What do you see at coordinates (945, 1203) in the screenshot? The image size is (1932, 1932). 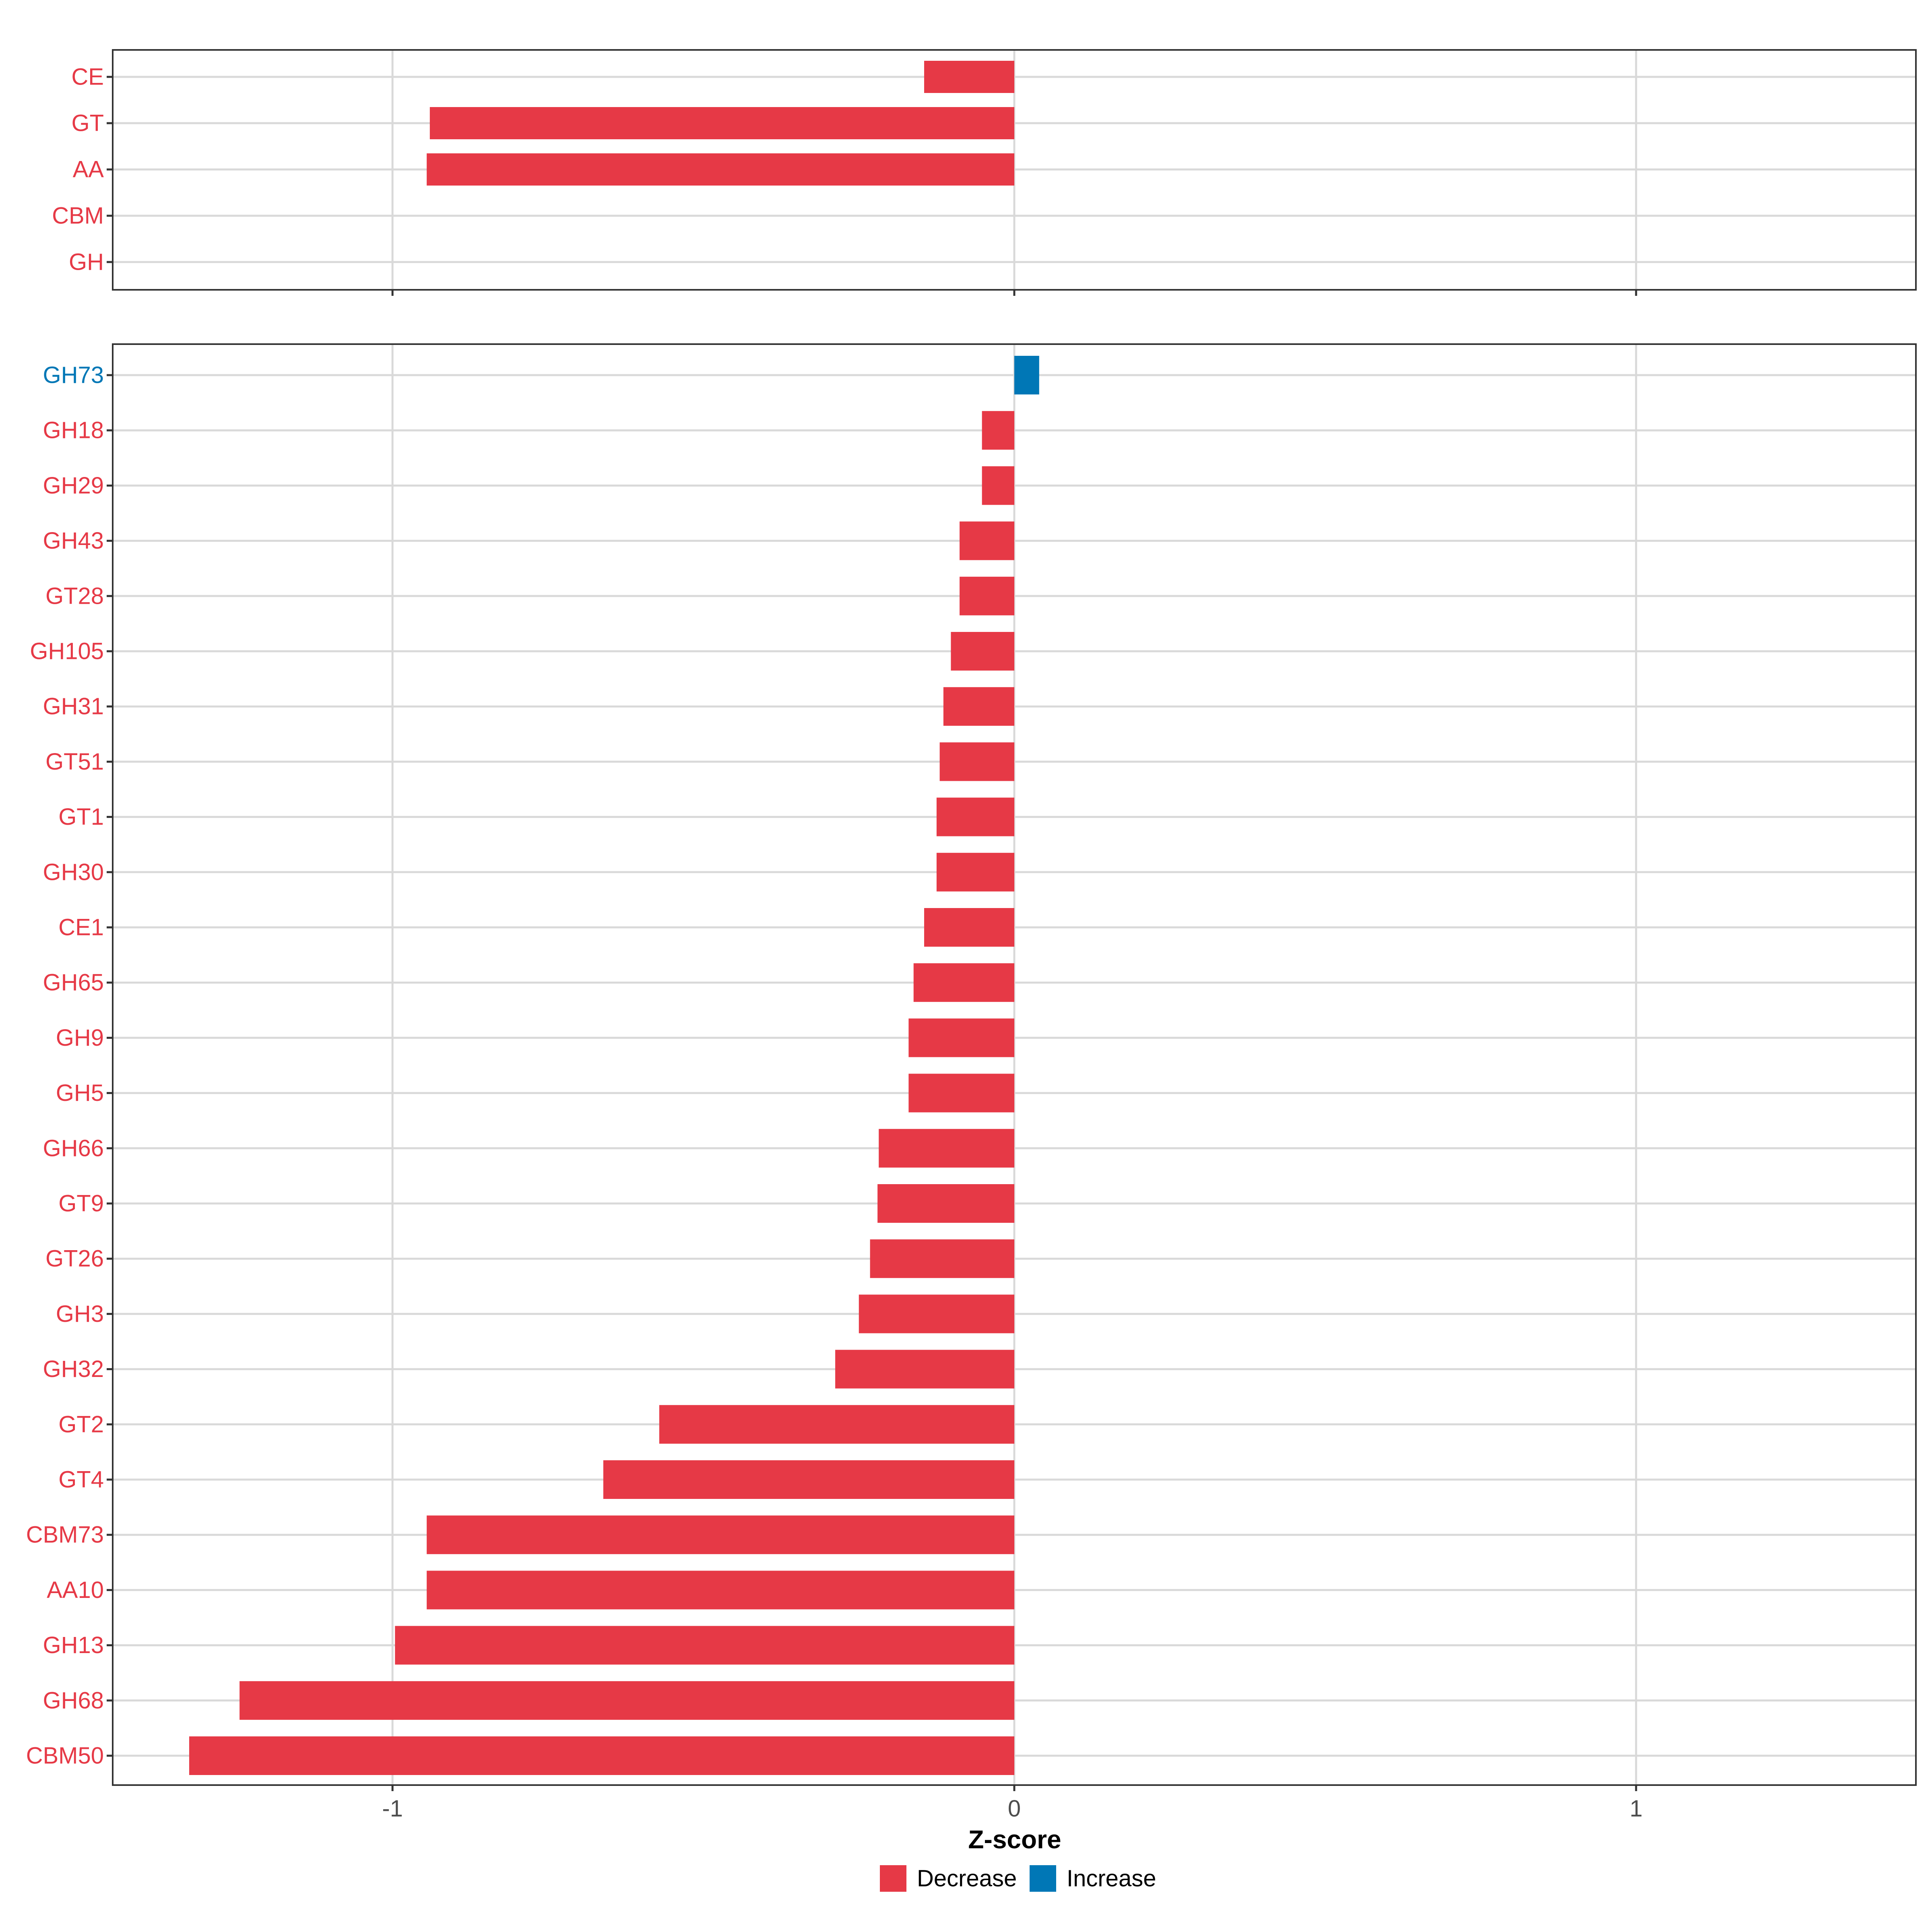 I see `bar-gt9` at bounding box center [945, 1203].